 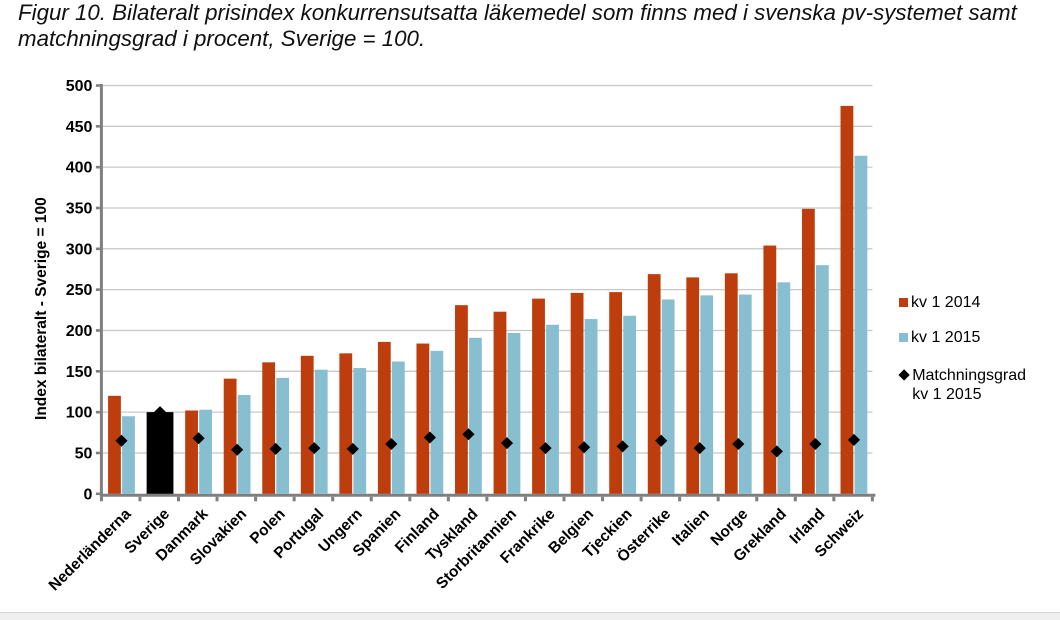 I want to click on bar-kv-1-2015-nederl-nderna, so click(x=128, y=455).